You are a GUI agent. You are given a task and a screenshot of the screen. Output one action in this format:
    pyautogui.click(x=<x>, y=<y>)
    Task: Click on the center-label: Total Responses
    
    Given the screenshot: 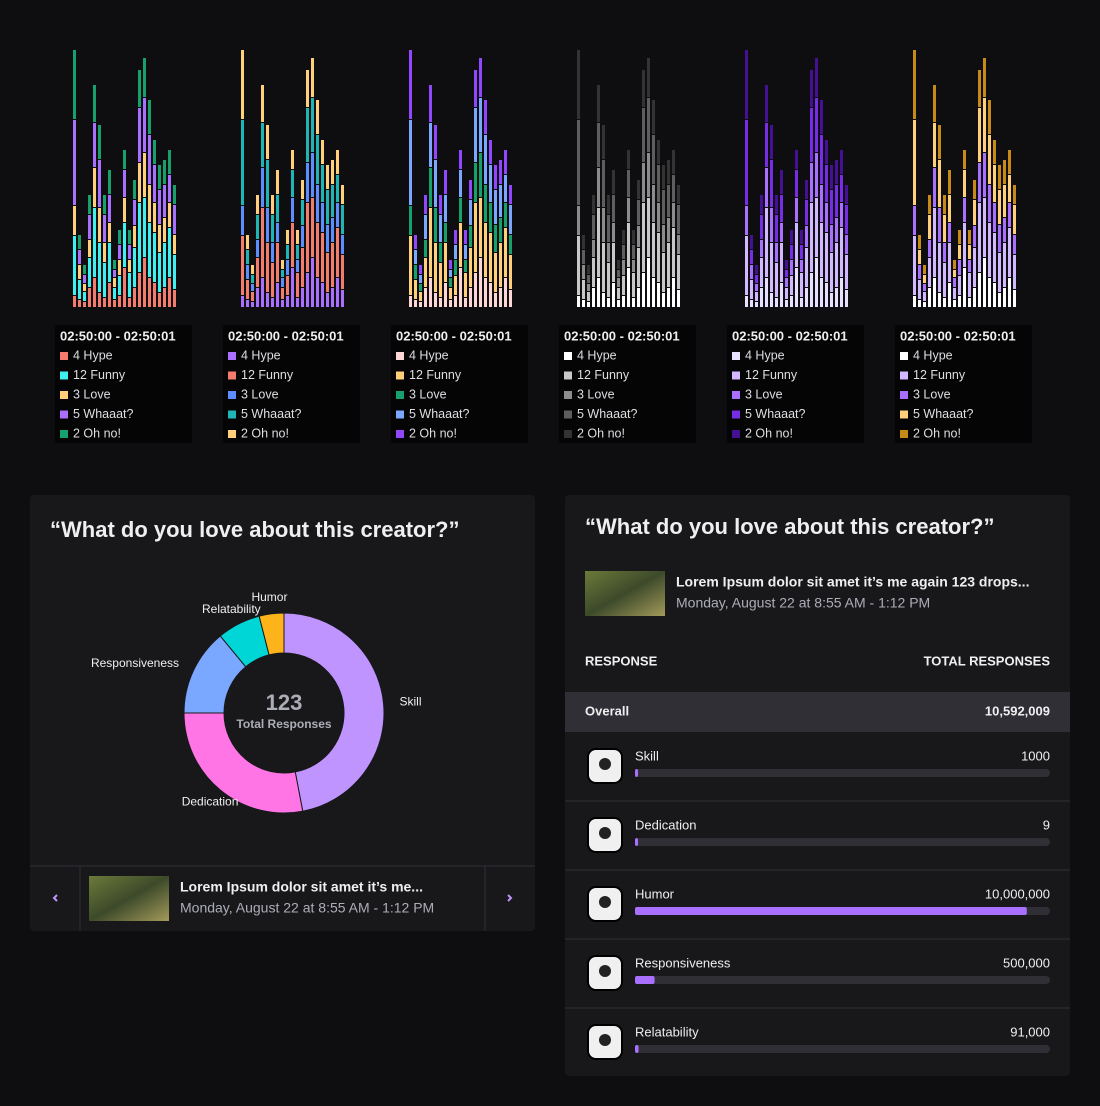 What is the action you would take?
    pyautogui.click(x=283, y=724)
    